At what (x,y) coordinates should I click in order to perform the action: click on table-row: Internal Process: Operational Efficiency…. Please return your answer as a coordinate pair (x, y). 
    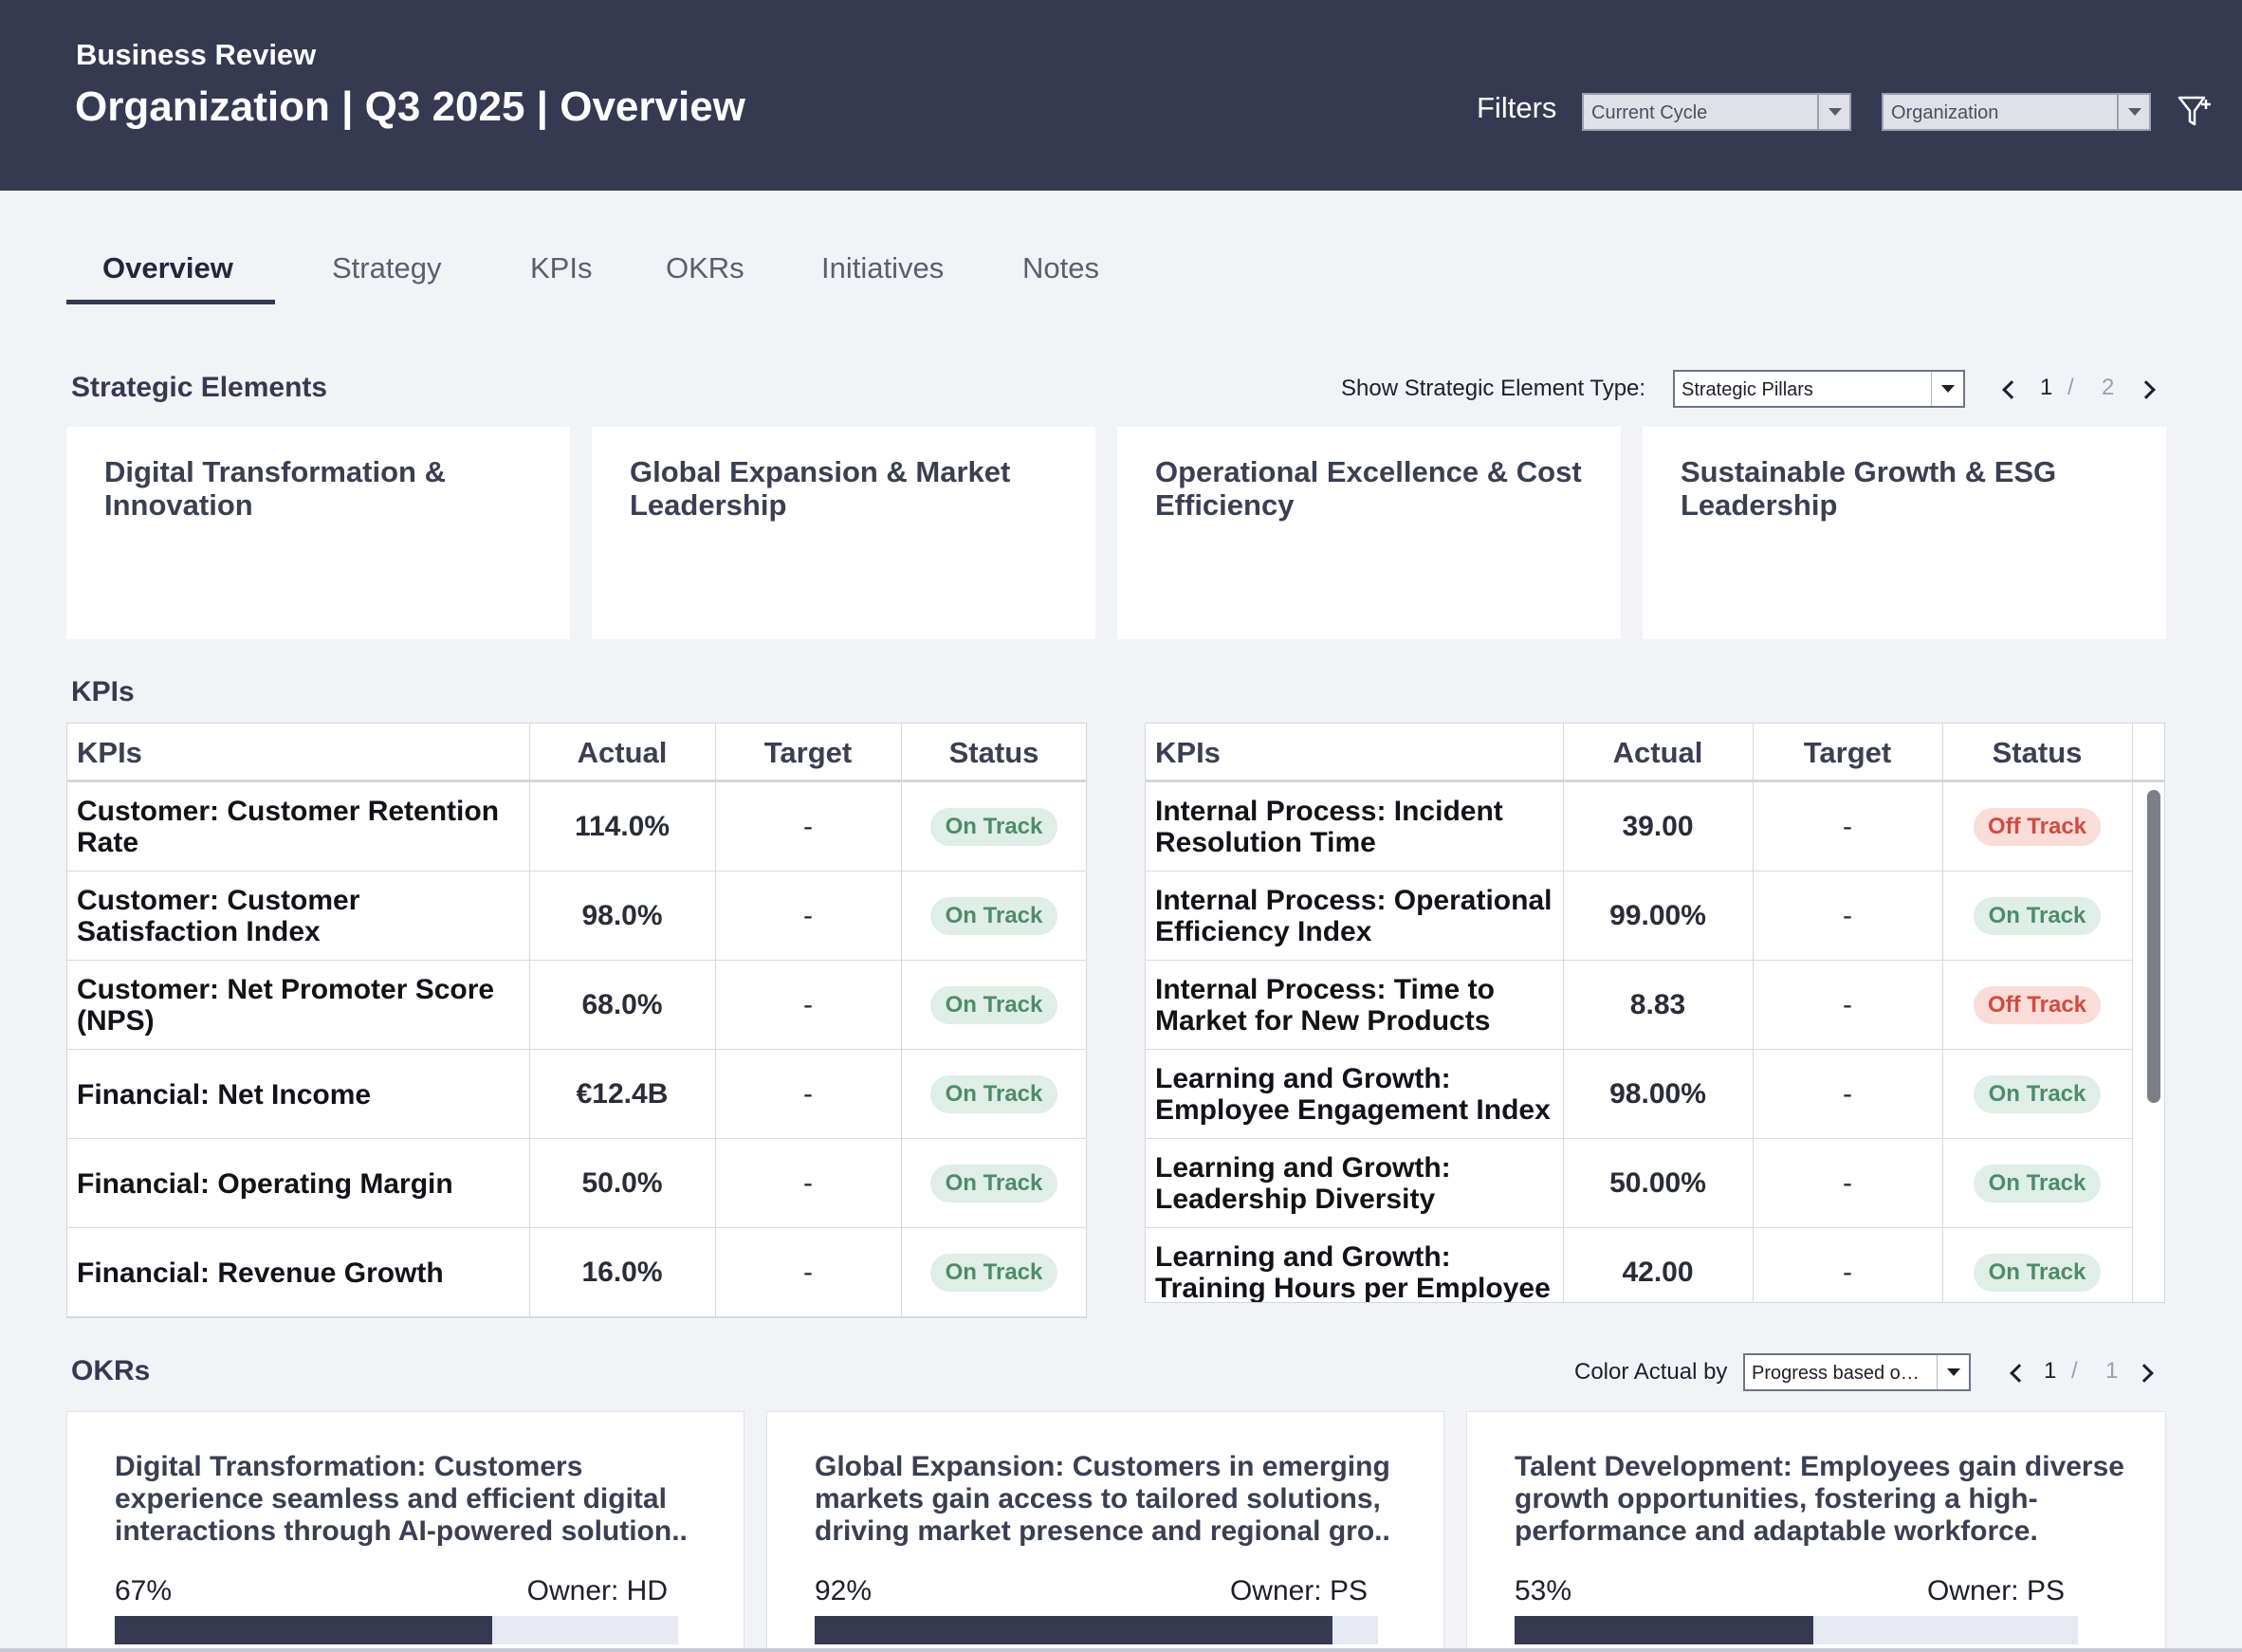
    Looking at the image, I should click on (1639, 916).